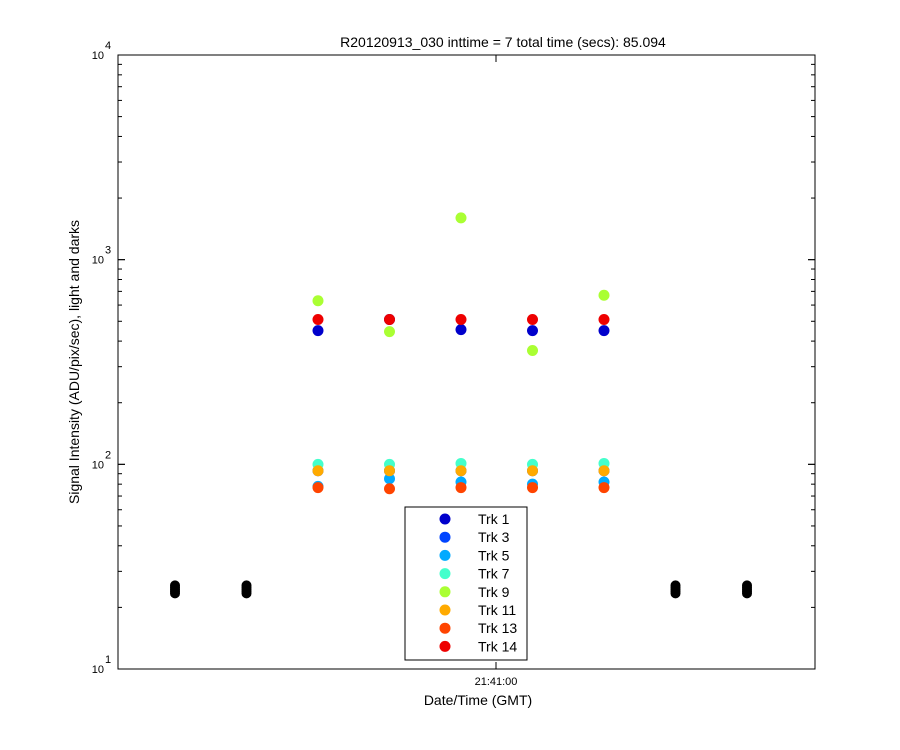  Describe the element at coordinates (478, 700) in the screenshot. I see `x-axis-label: Date/Time (GMT)` at that location.